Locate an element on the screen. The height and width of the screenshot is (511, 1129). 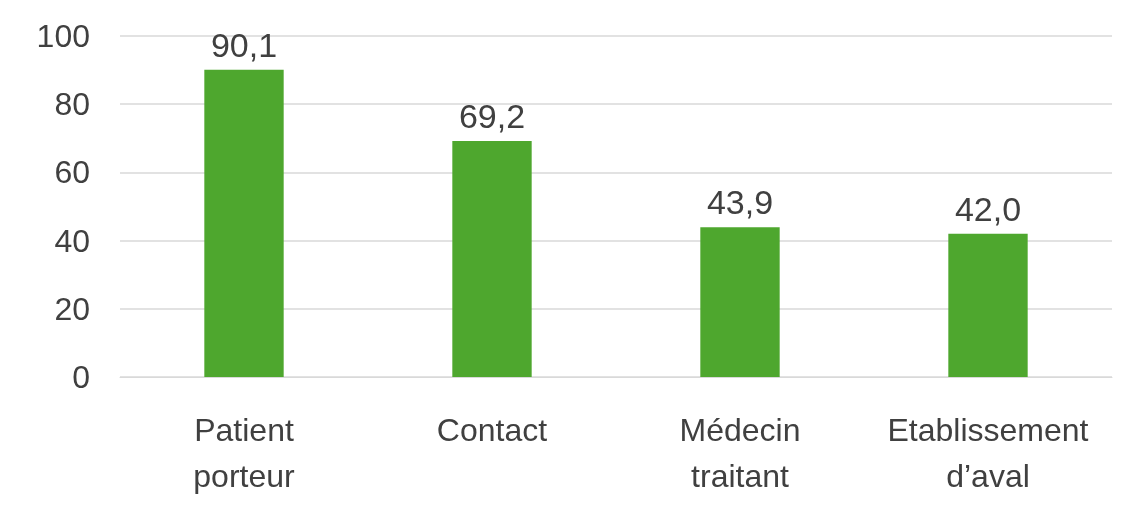
y-tick-label: 20 is located at coordinates (72, 308).